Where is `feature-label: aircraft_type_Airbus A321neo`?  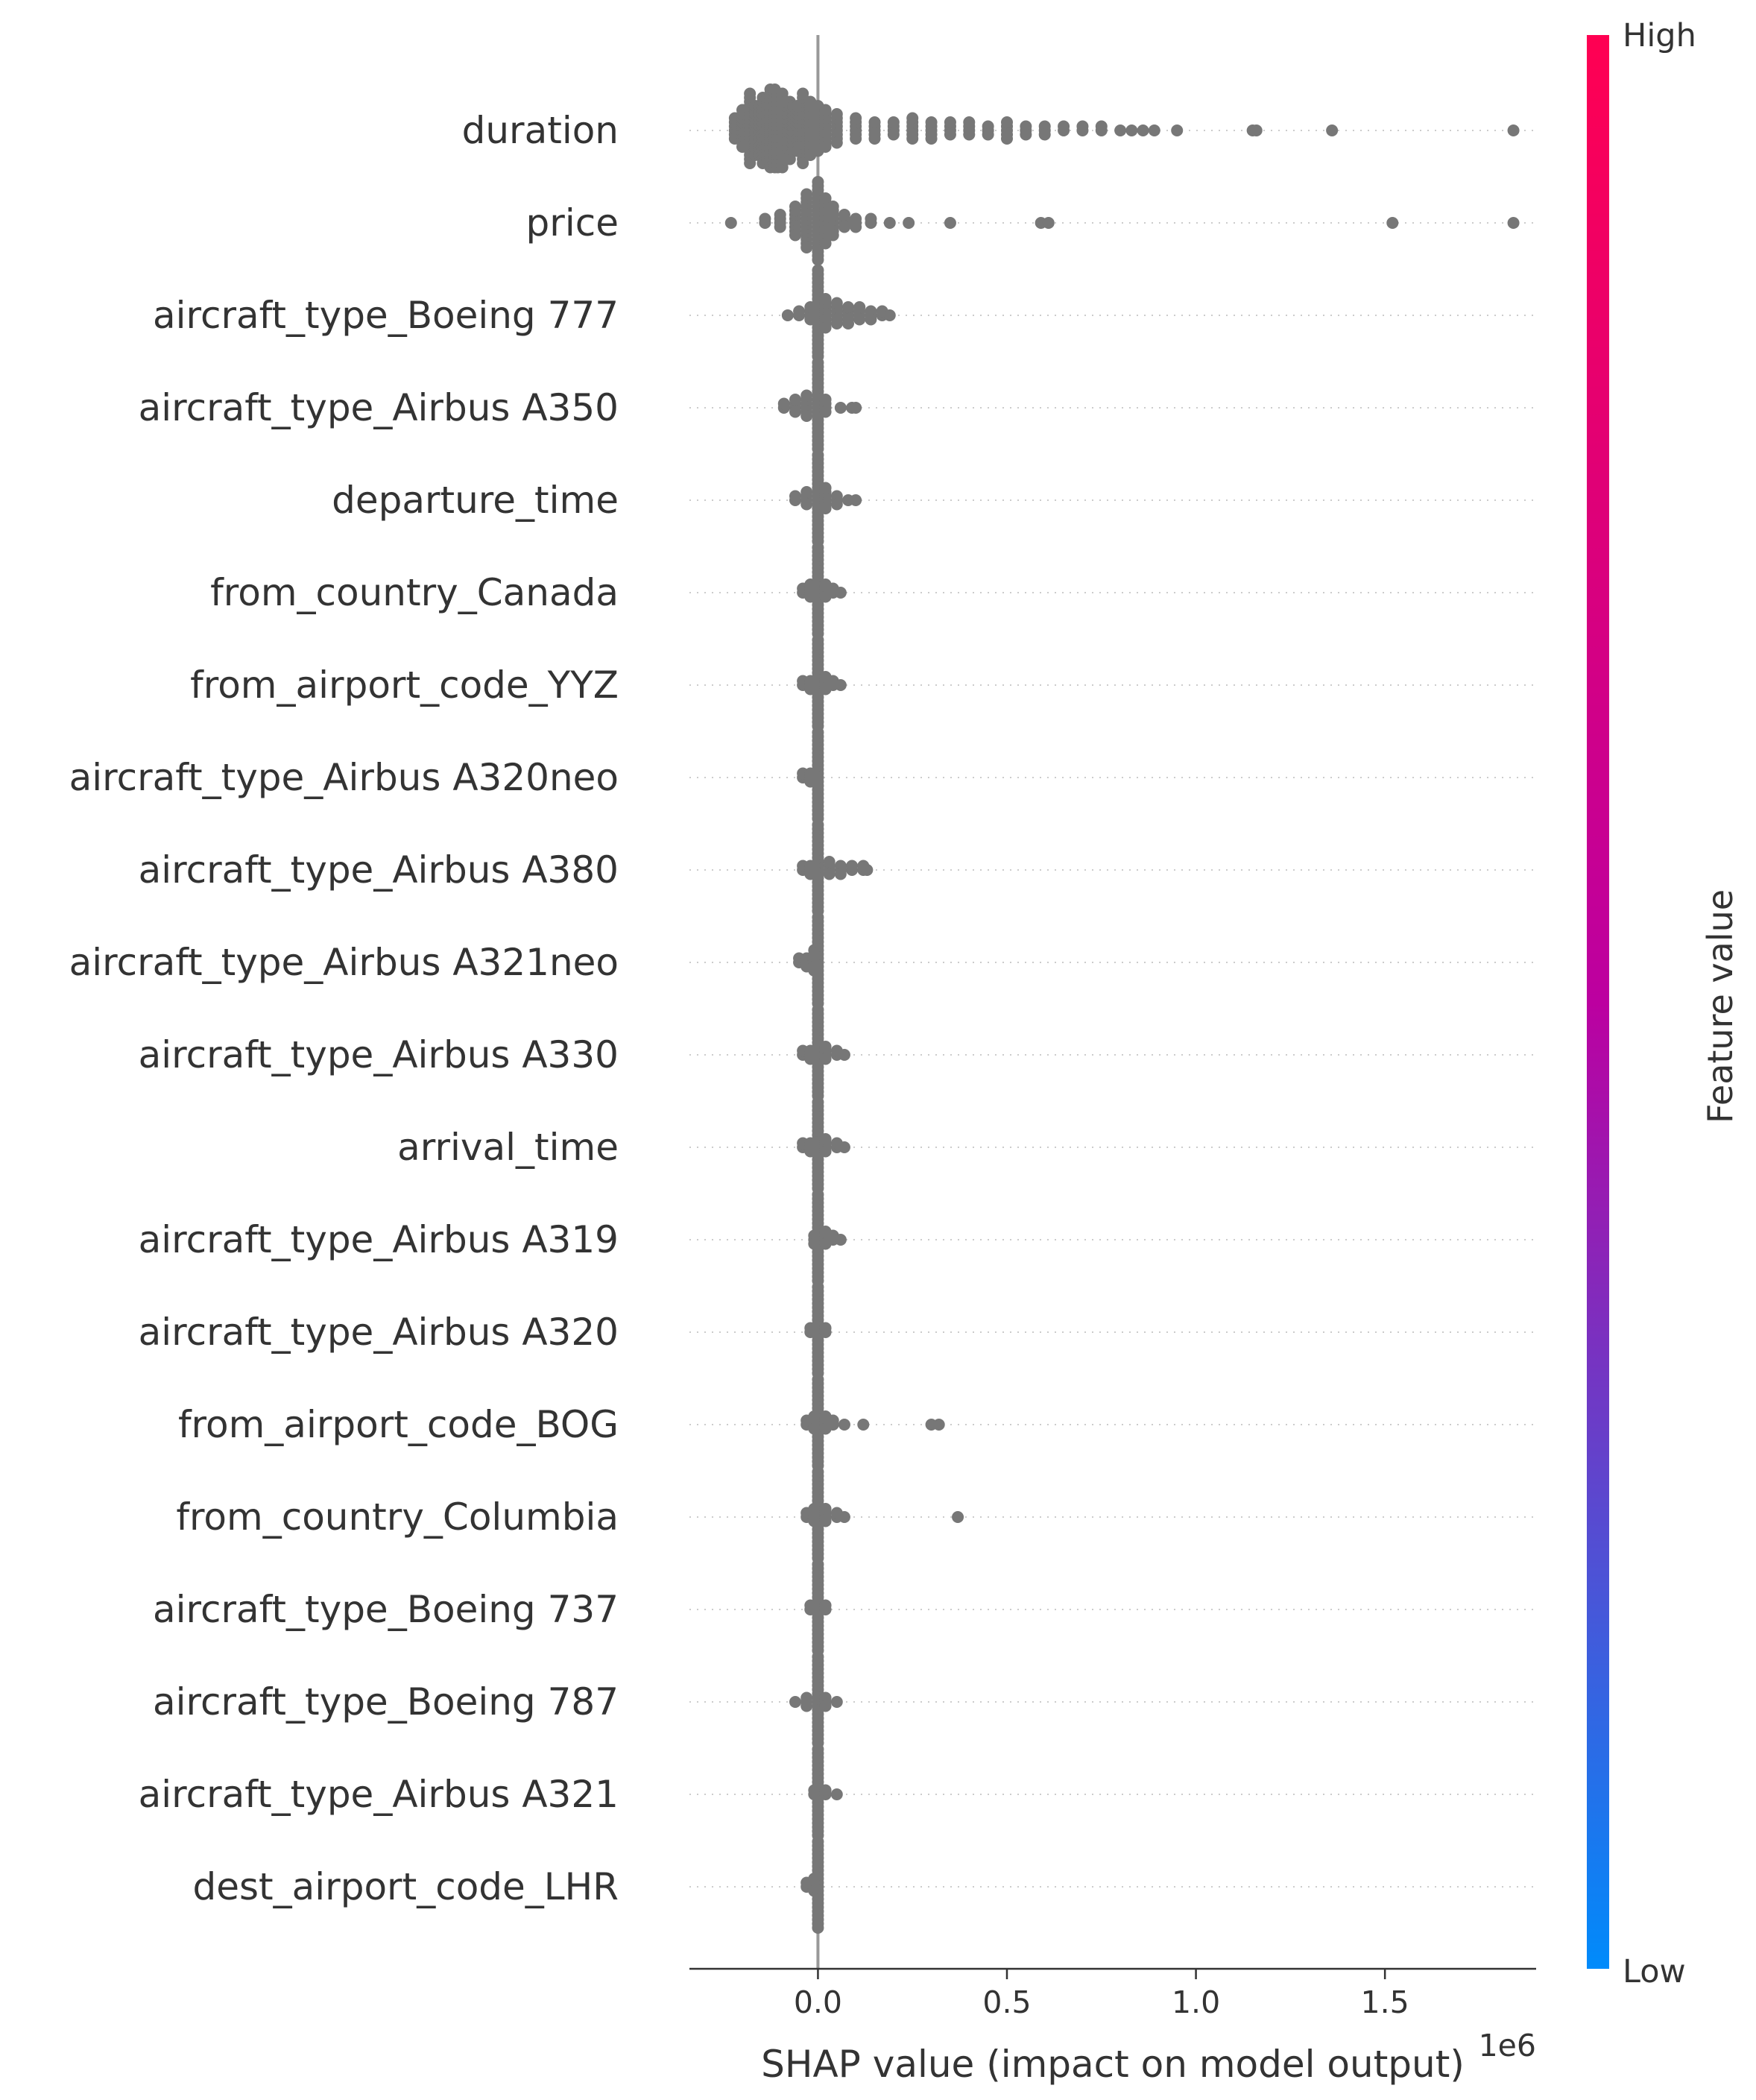
feature-label: aircraft_type_Airbus A321neo is located at coordinates (344, 962).